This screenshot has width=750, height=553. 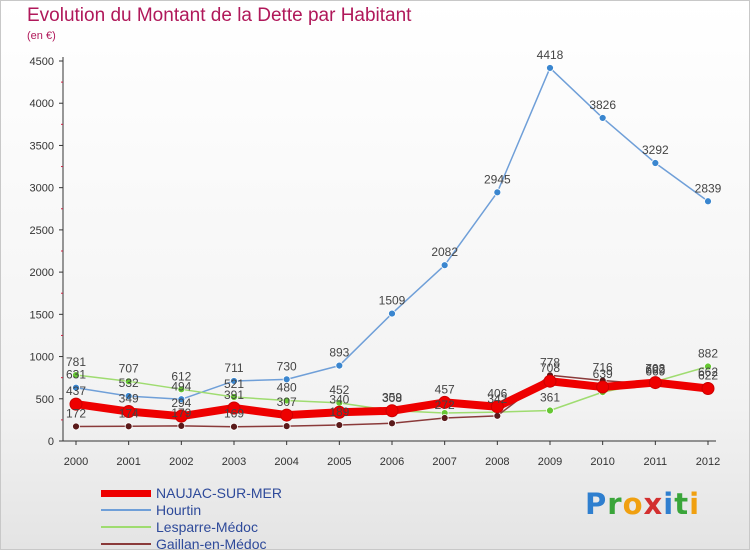 I want to click on data-label-naujac-sur-mer: 340, so click(x=339, y=399).